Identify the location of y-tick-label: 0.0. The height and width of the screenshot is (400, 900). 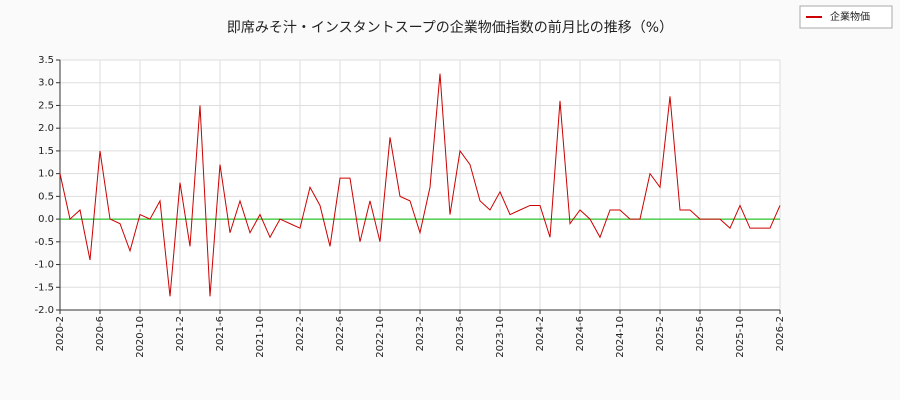
(46, 219).